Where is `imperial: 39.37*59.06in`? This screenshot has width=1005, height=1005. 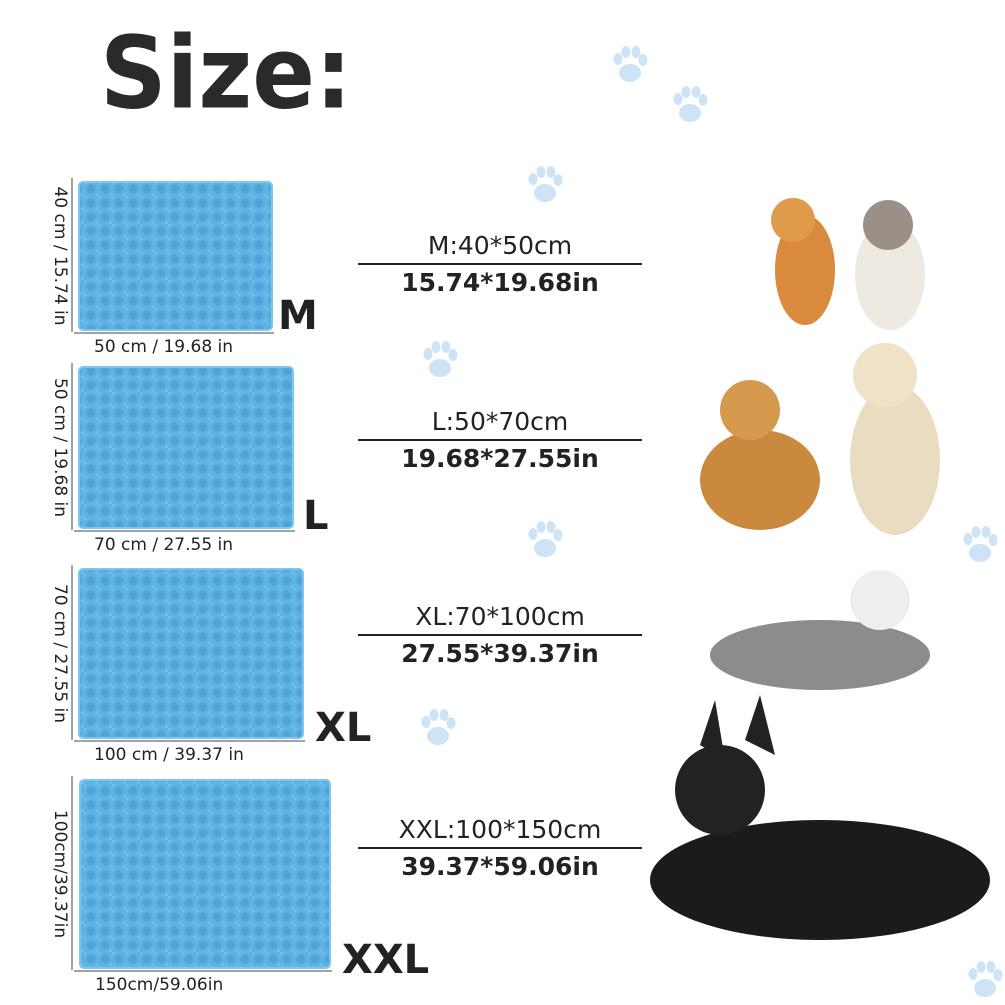
imperial: 39.37*59.06in is located at coordinates (500, 866).